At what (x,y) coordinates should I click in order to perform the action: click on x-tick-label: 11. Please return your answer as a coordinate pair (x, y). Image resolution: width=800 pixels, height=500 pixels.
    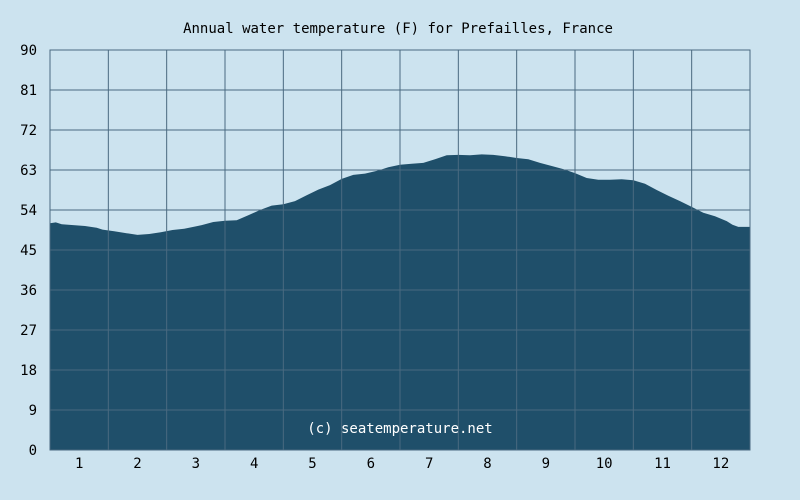
    Looking at the image, I should click on (662, 464).